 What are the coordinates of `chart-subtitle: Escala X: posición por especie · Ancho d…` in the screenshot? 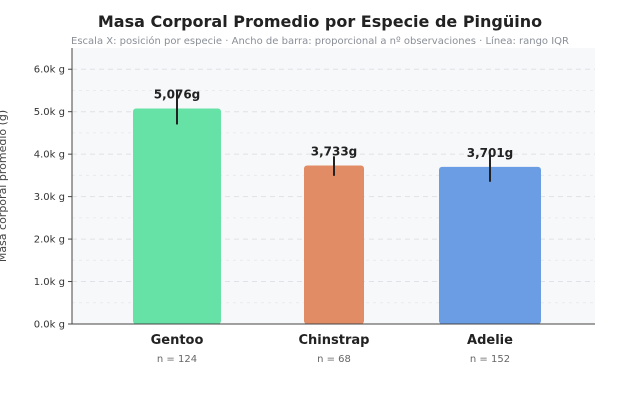 It's located at (320, 41).